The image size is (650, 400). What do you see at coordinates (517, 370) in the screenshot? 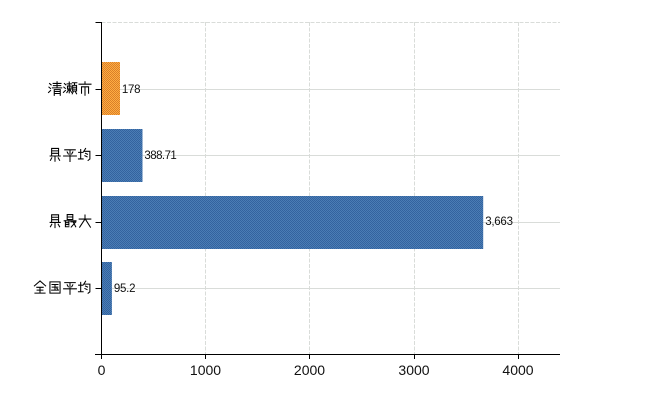
I see `svg-text: 4000` at bounding box center [517, 370].